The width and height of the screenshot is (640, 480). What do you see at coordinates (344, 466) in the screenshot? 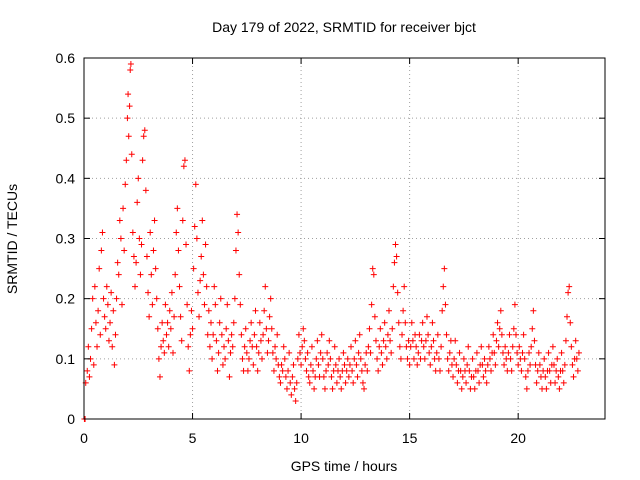
I see `x-axis-label: GPS time / hours` at bounding box center [344, 466].